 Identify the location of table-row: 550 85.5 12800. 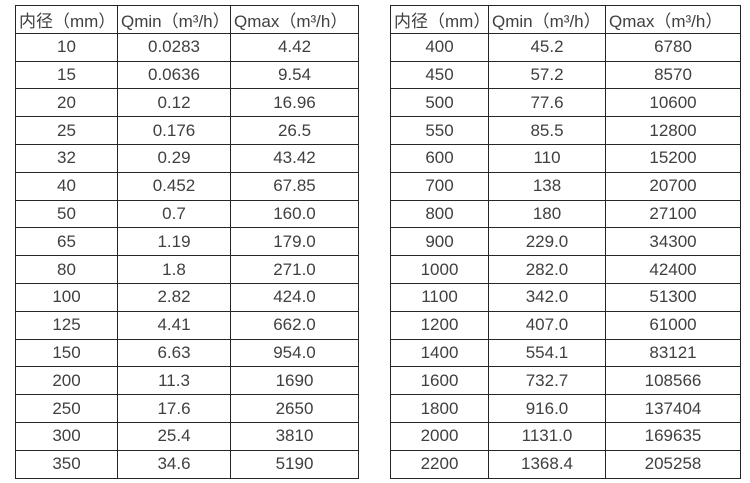
(565, 130).